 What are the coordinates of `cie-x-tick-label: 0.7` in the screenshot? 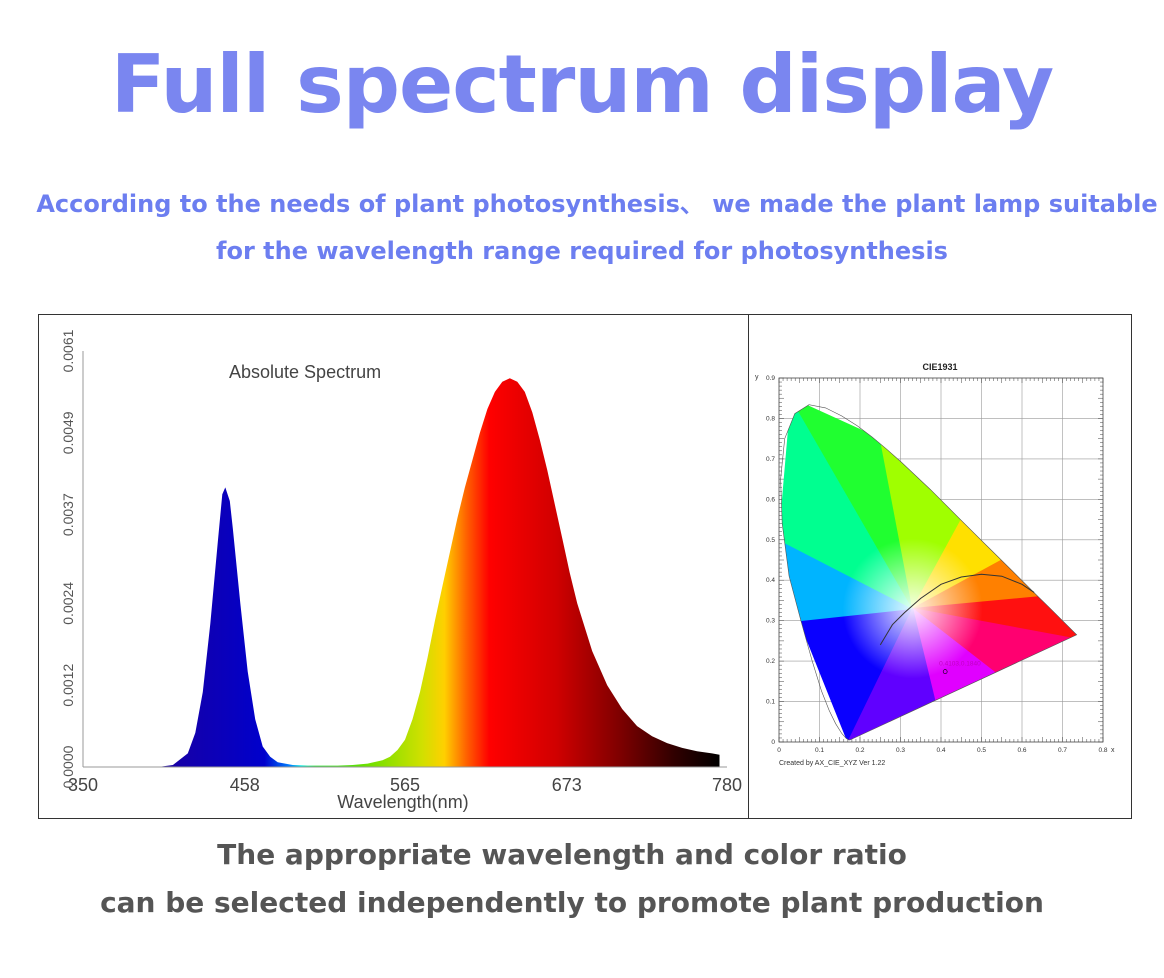 It's located at (1062, 750).